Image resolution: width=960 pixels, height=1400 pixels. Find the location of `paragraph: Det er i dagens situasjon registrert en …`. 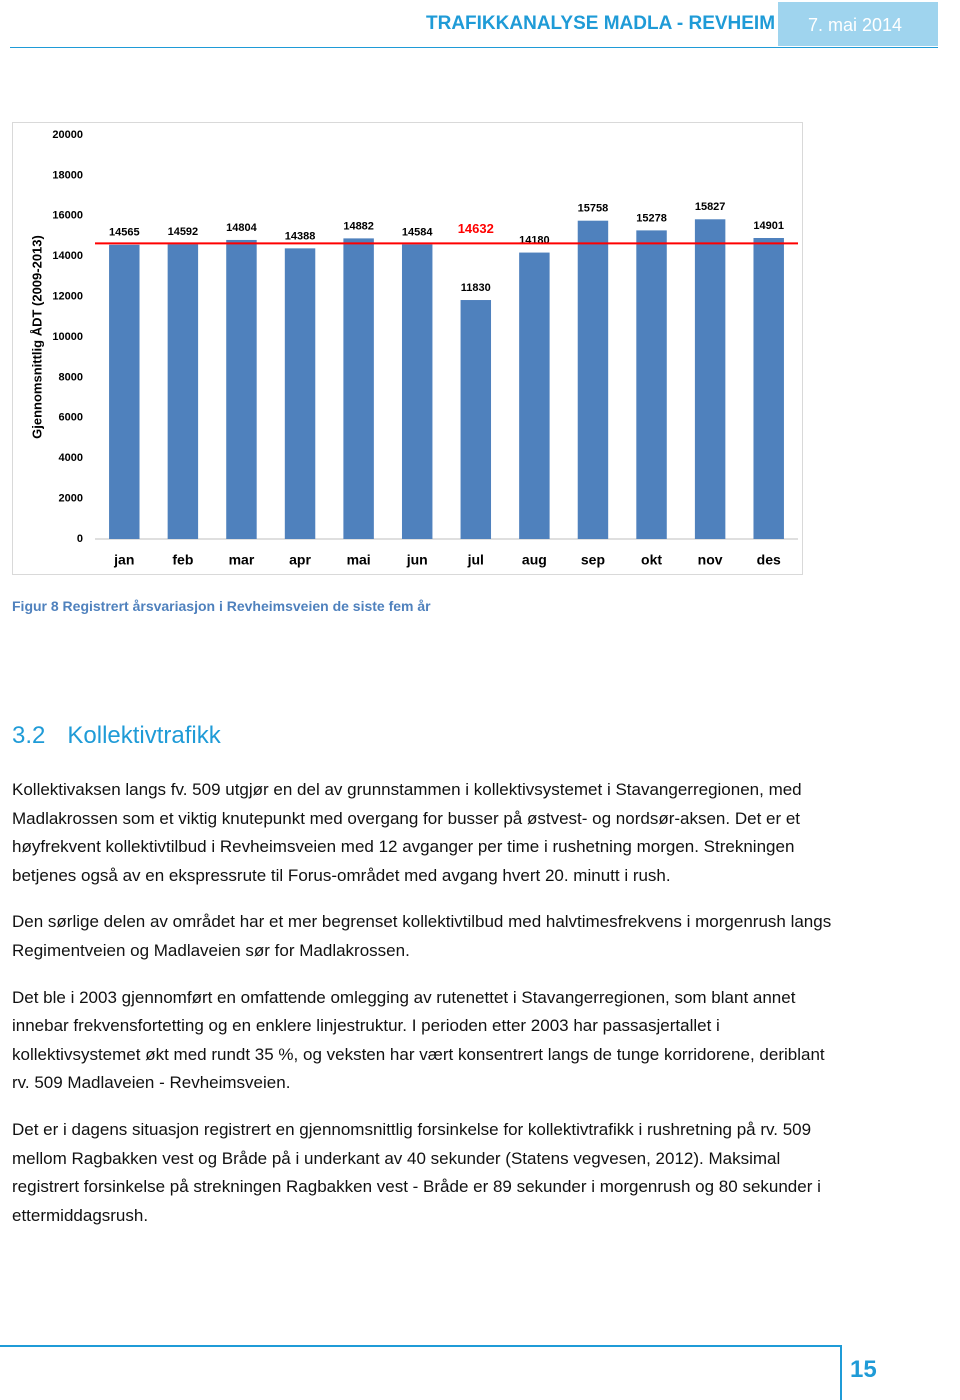

paragraph: Det er i dagens situasjon registrert en … is located at coordinates (416, 1172).